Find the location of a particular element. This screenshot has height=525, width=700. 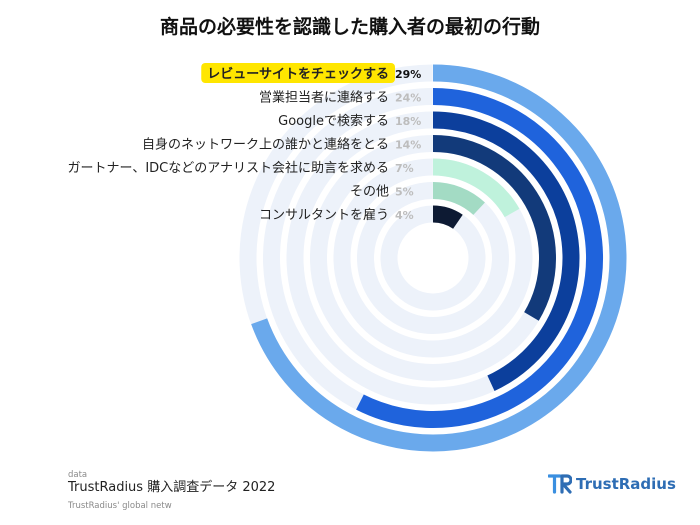

trustradius-logo-icon is located at coordinates (560, 484).